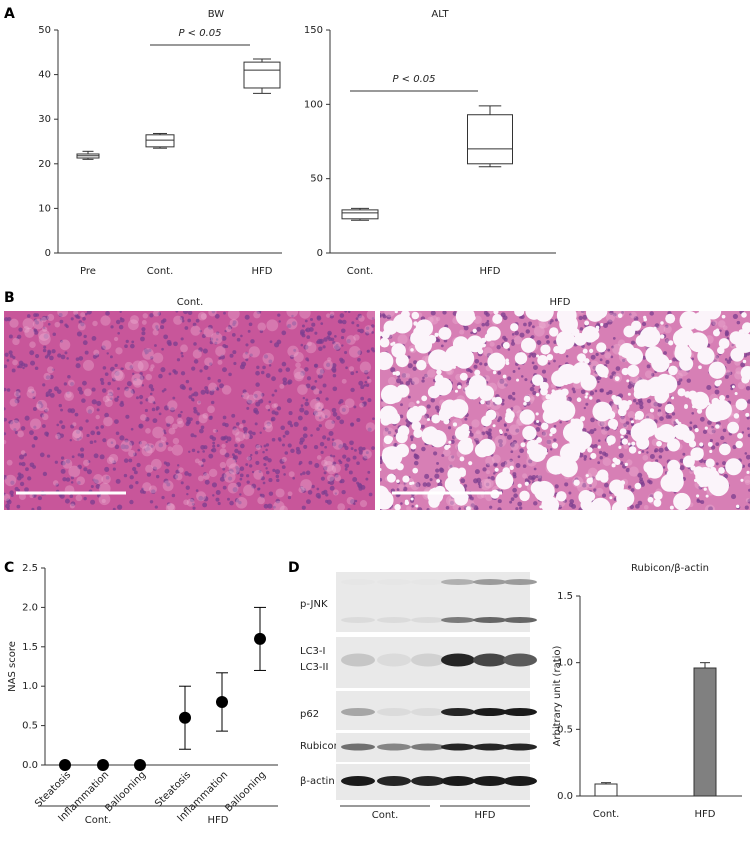 The height and width of the screenshot is (847, 754). What do you see at coordinates (314, 667) in the screenshot?
I see `blot-label: LC3-II` at bounding box center [314, 667].